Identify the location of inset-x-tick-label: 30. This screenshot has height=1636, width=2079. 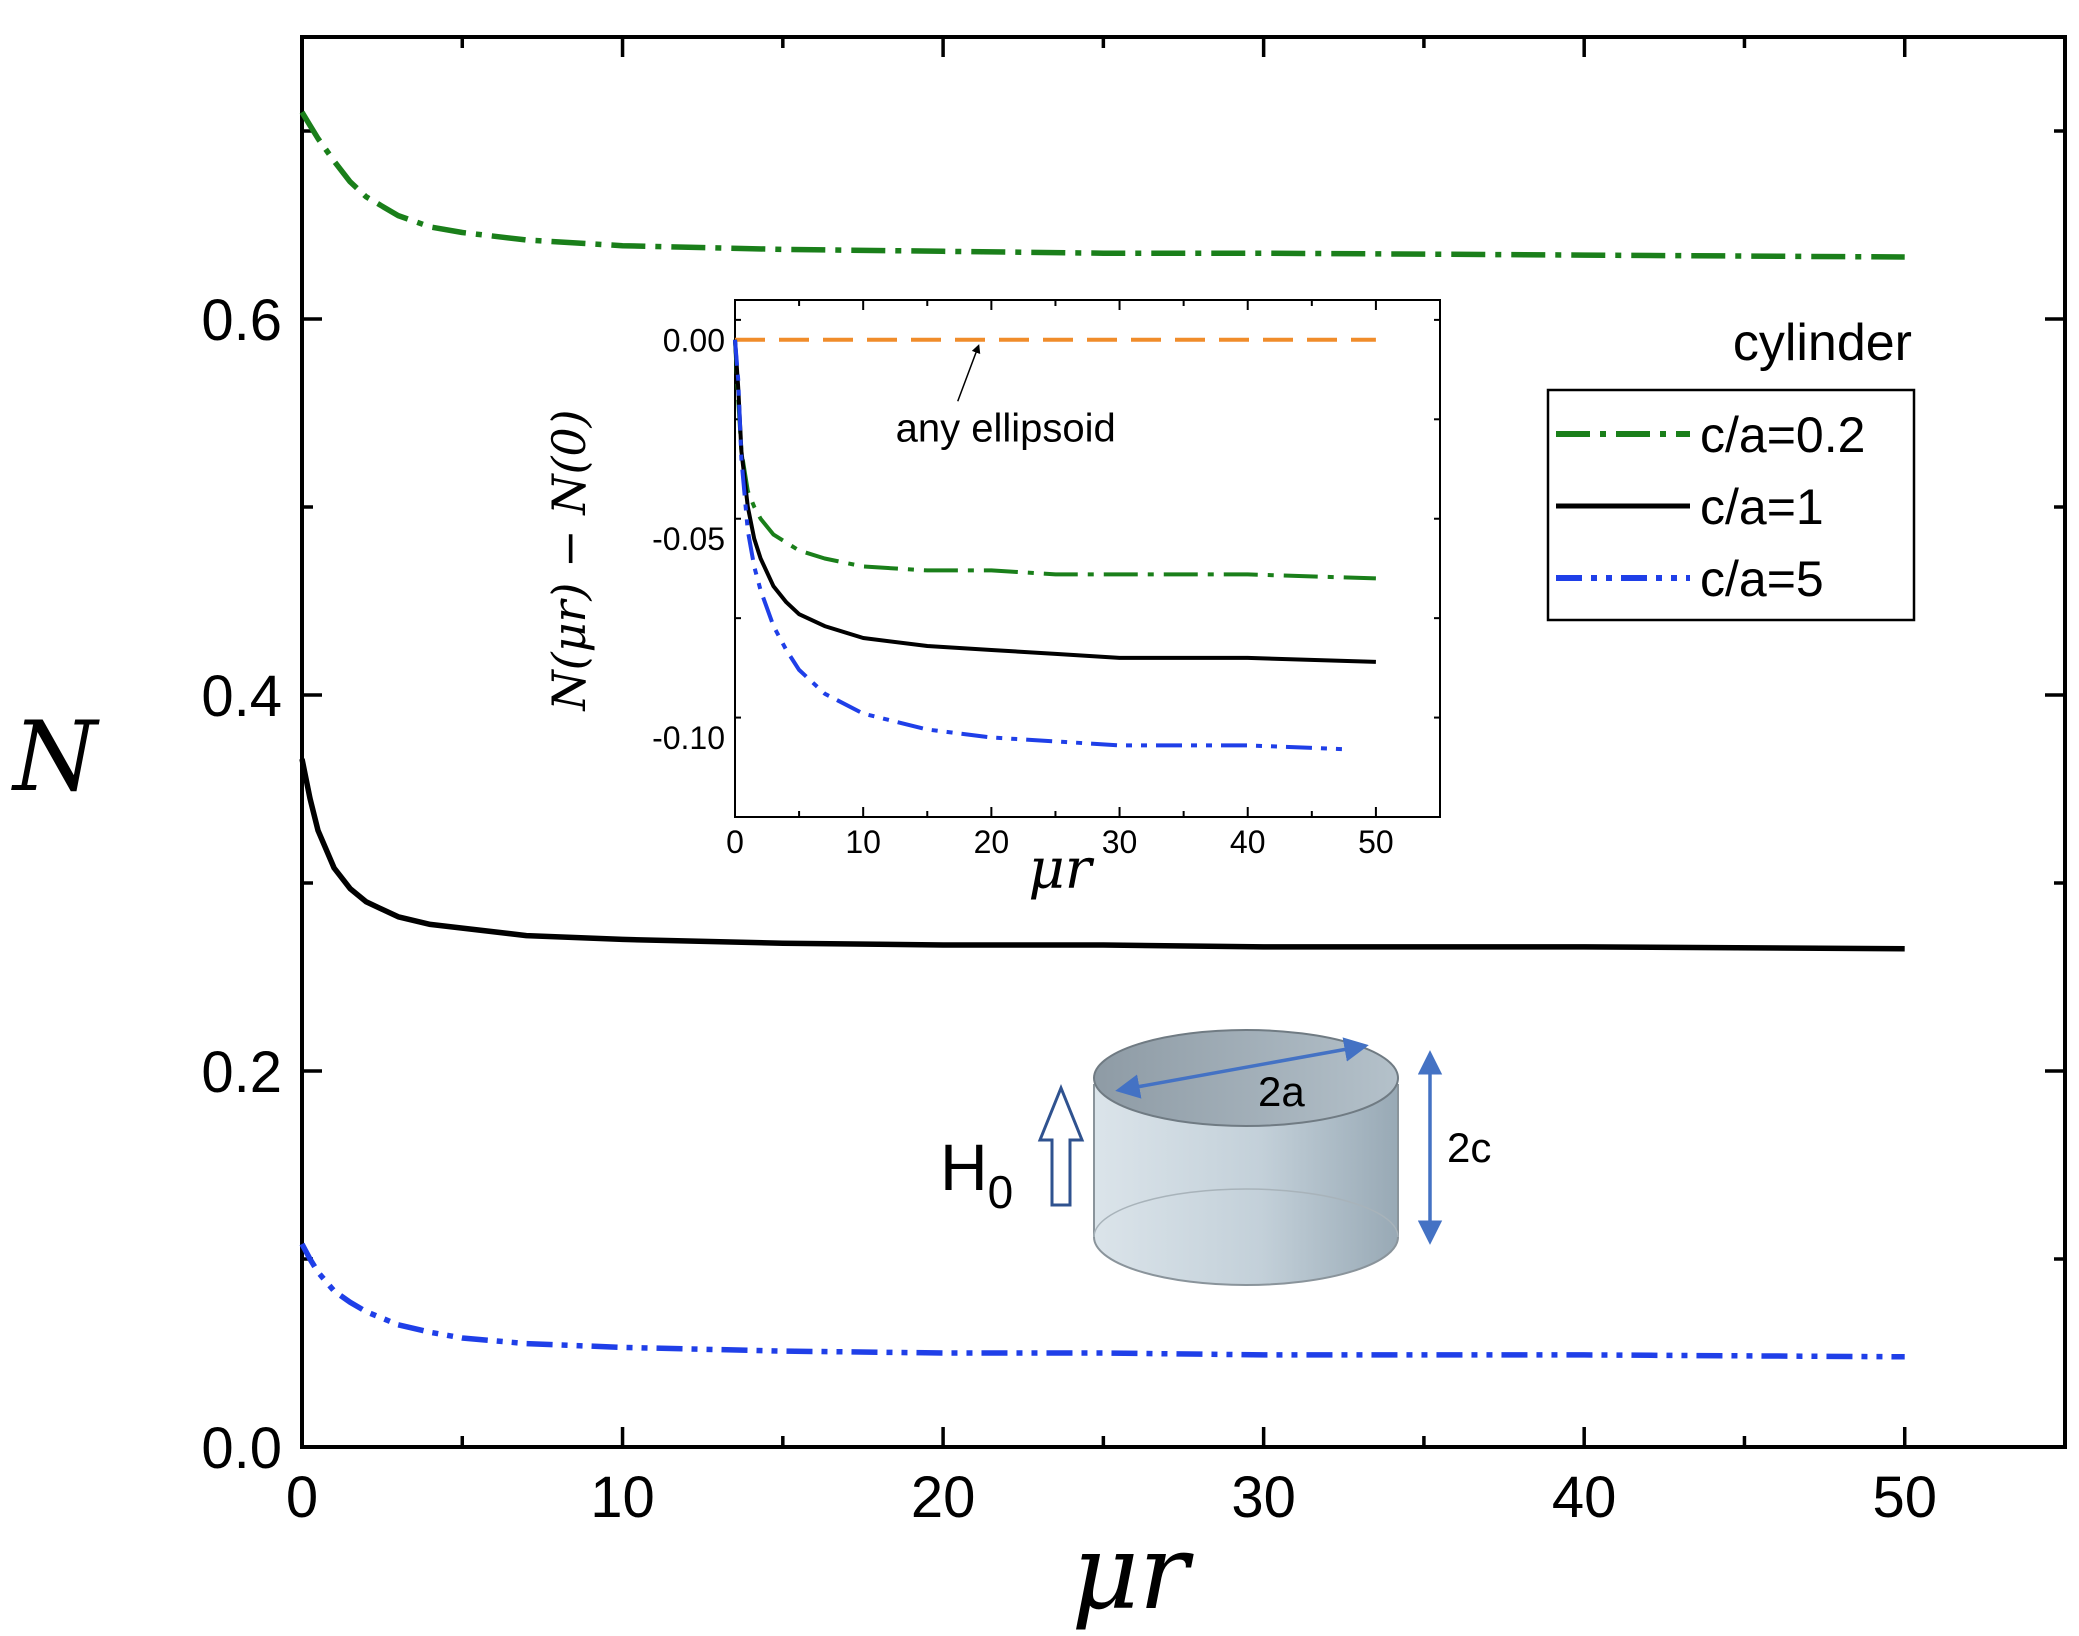
(1120, 842).